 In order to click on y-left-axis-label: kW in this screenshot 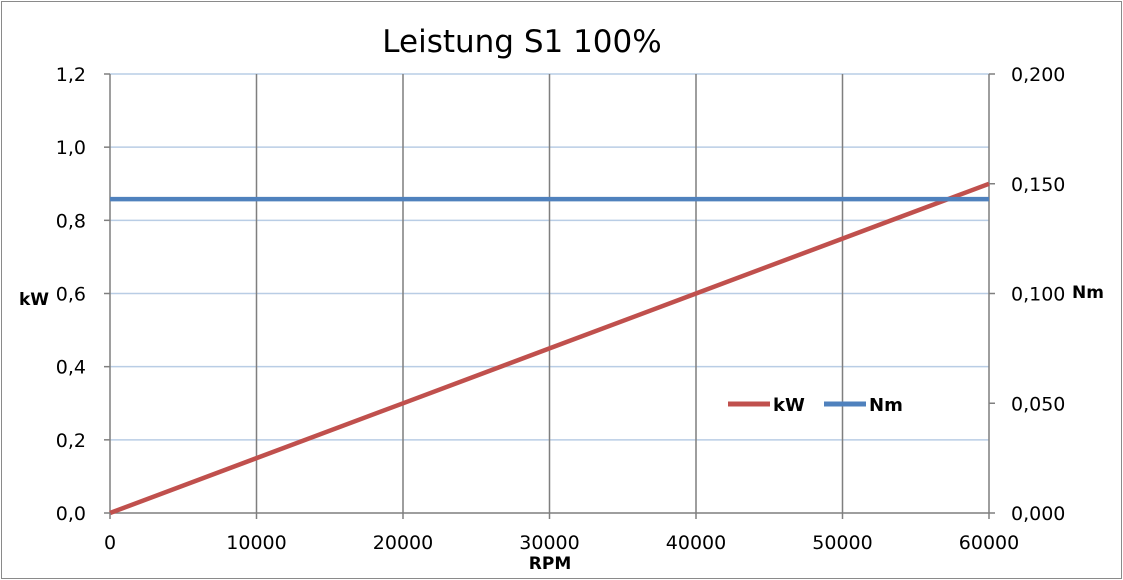, I will do `click(34, 300)`.